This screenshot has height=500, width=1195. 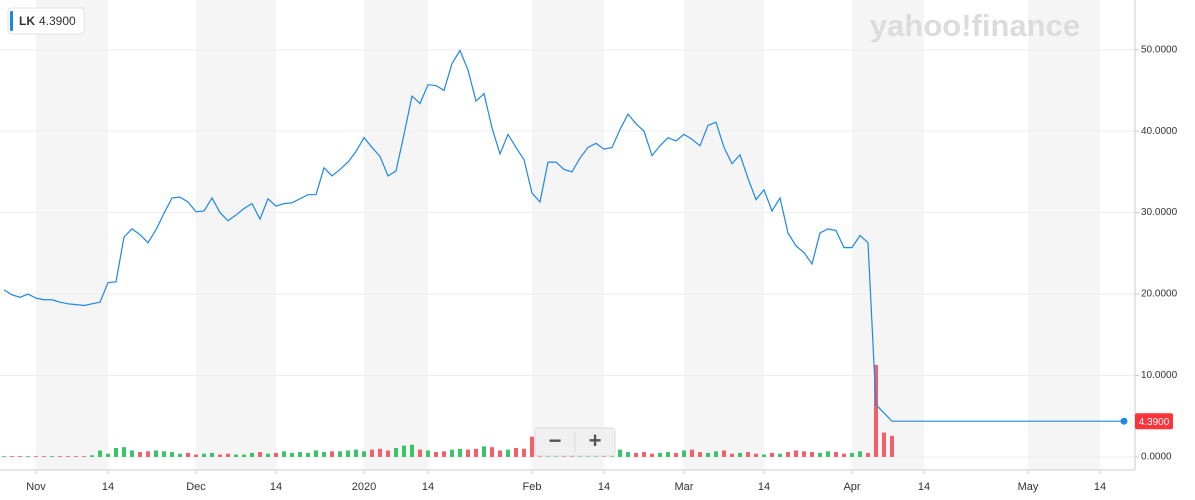 What do you see at coordinates (36, 487) in the screenshot?
I see `x-tick-label: Nov` at bounding box center [36, 487].